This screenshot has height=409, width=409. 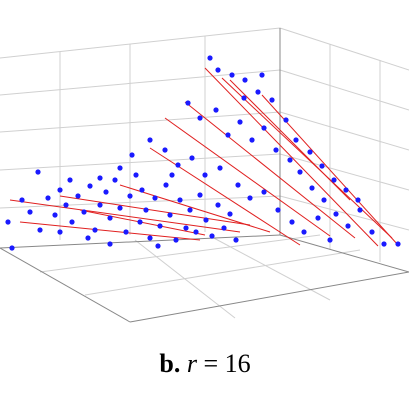 I want to click on caption-label: b., so click(x=169, y=363).